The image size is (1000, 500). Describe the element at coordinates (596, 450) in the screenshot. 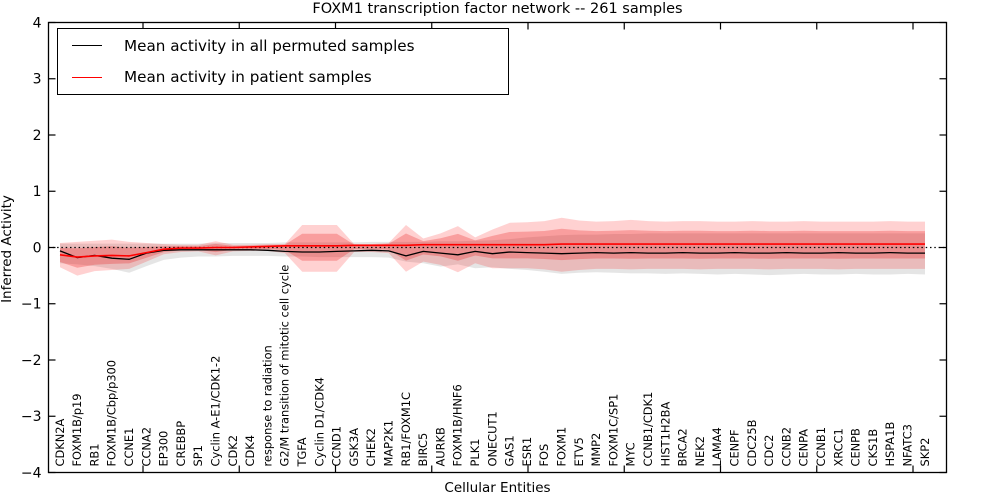

I see `x-tick-label: MMP2` at that location.